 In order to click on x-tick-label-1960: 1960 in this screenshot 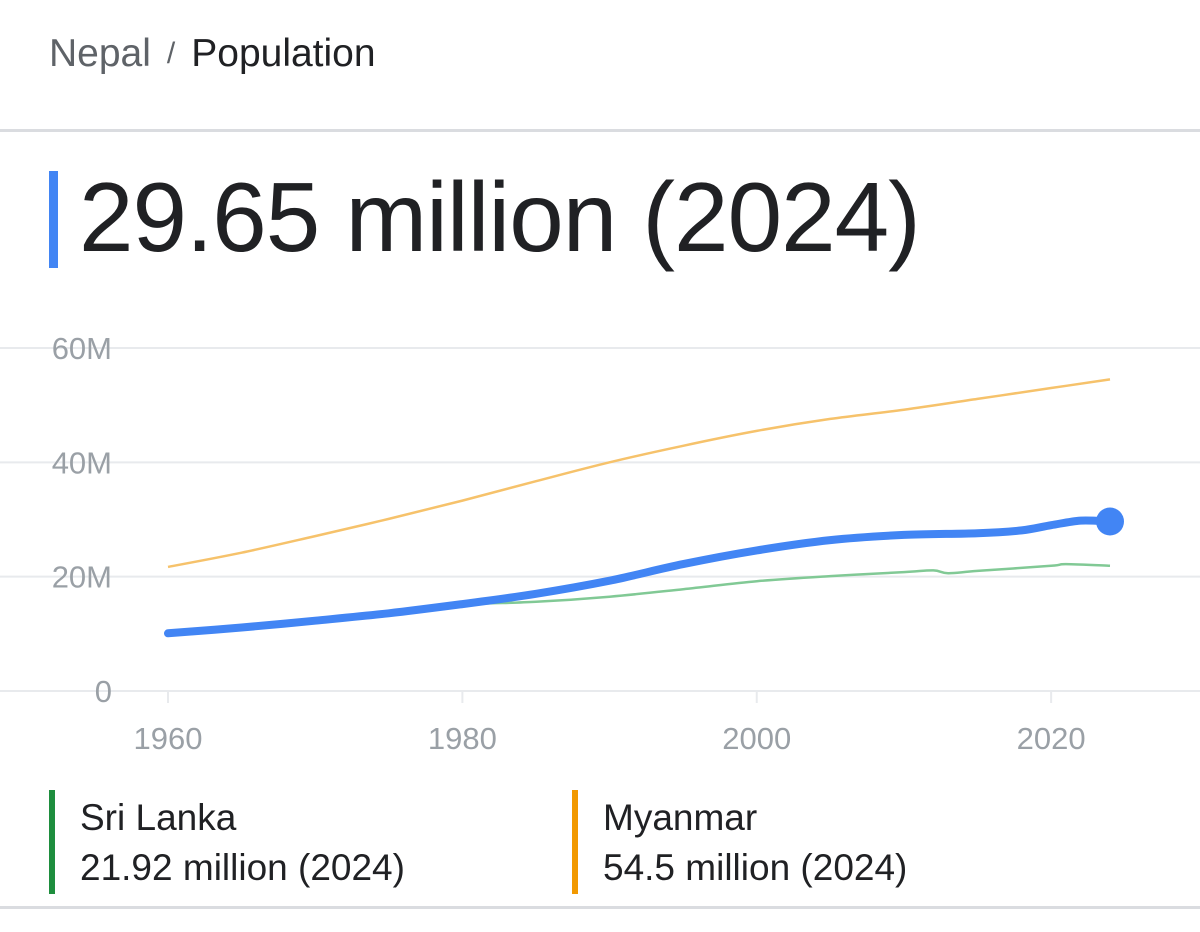, I will do `click(168, 738)`.